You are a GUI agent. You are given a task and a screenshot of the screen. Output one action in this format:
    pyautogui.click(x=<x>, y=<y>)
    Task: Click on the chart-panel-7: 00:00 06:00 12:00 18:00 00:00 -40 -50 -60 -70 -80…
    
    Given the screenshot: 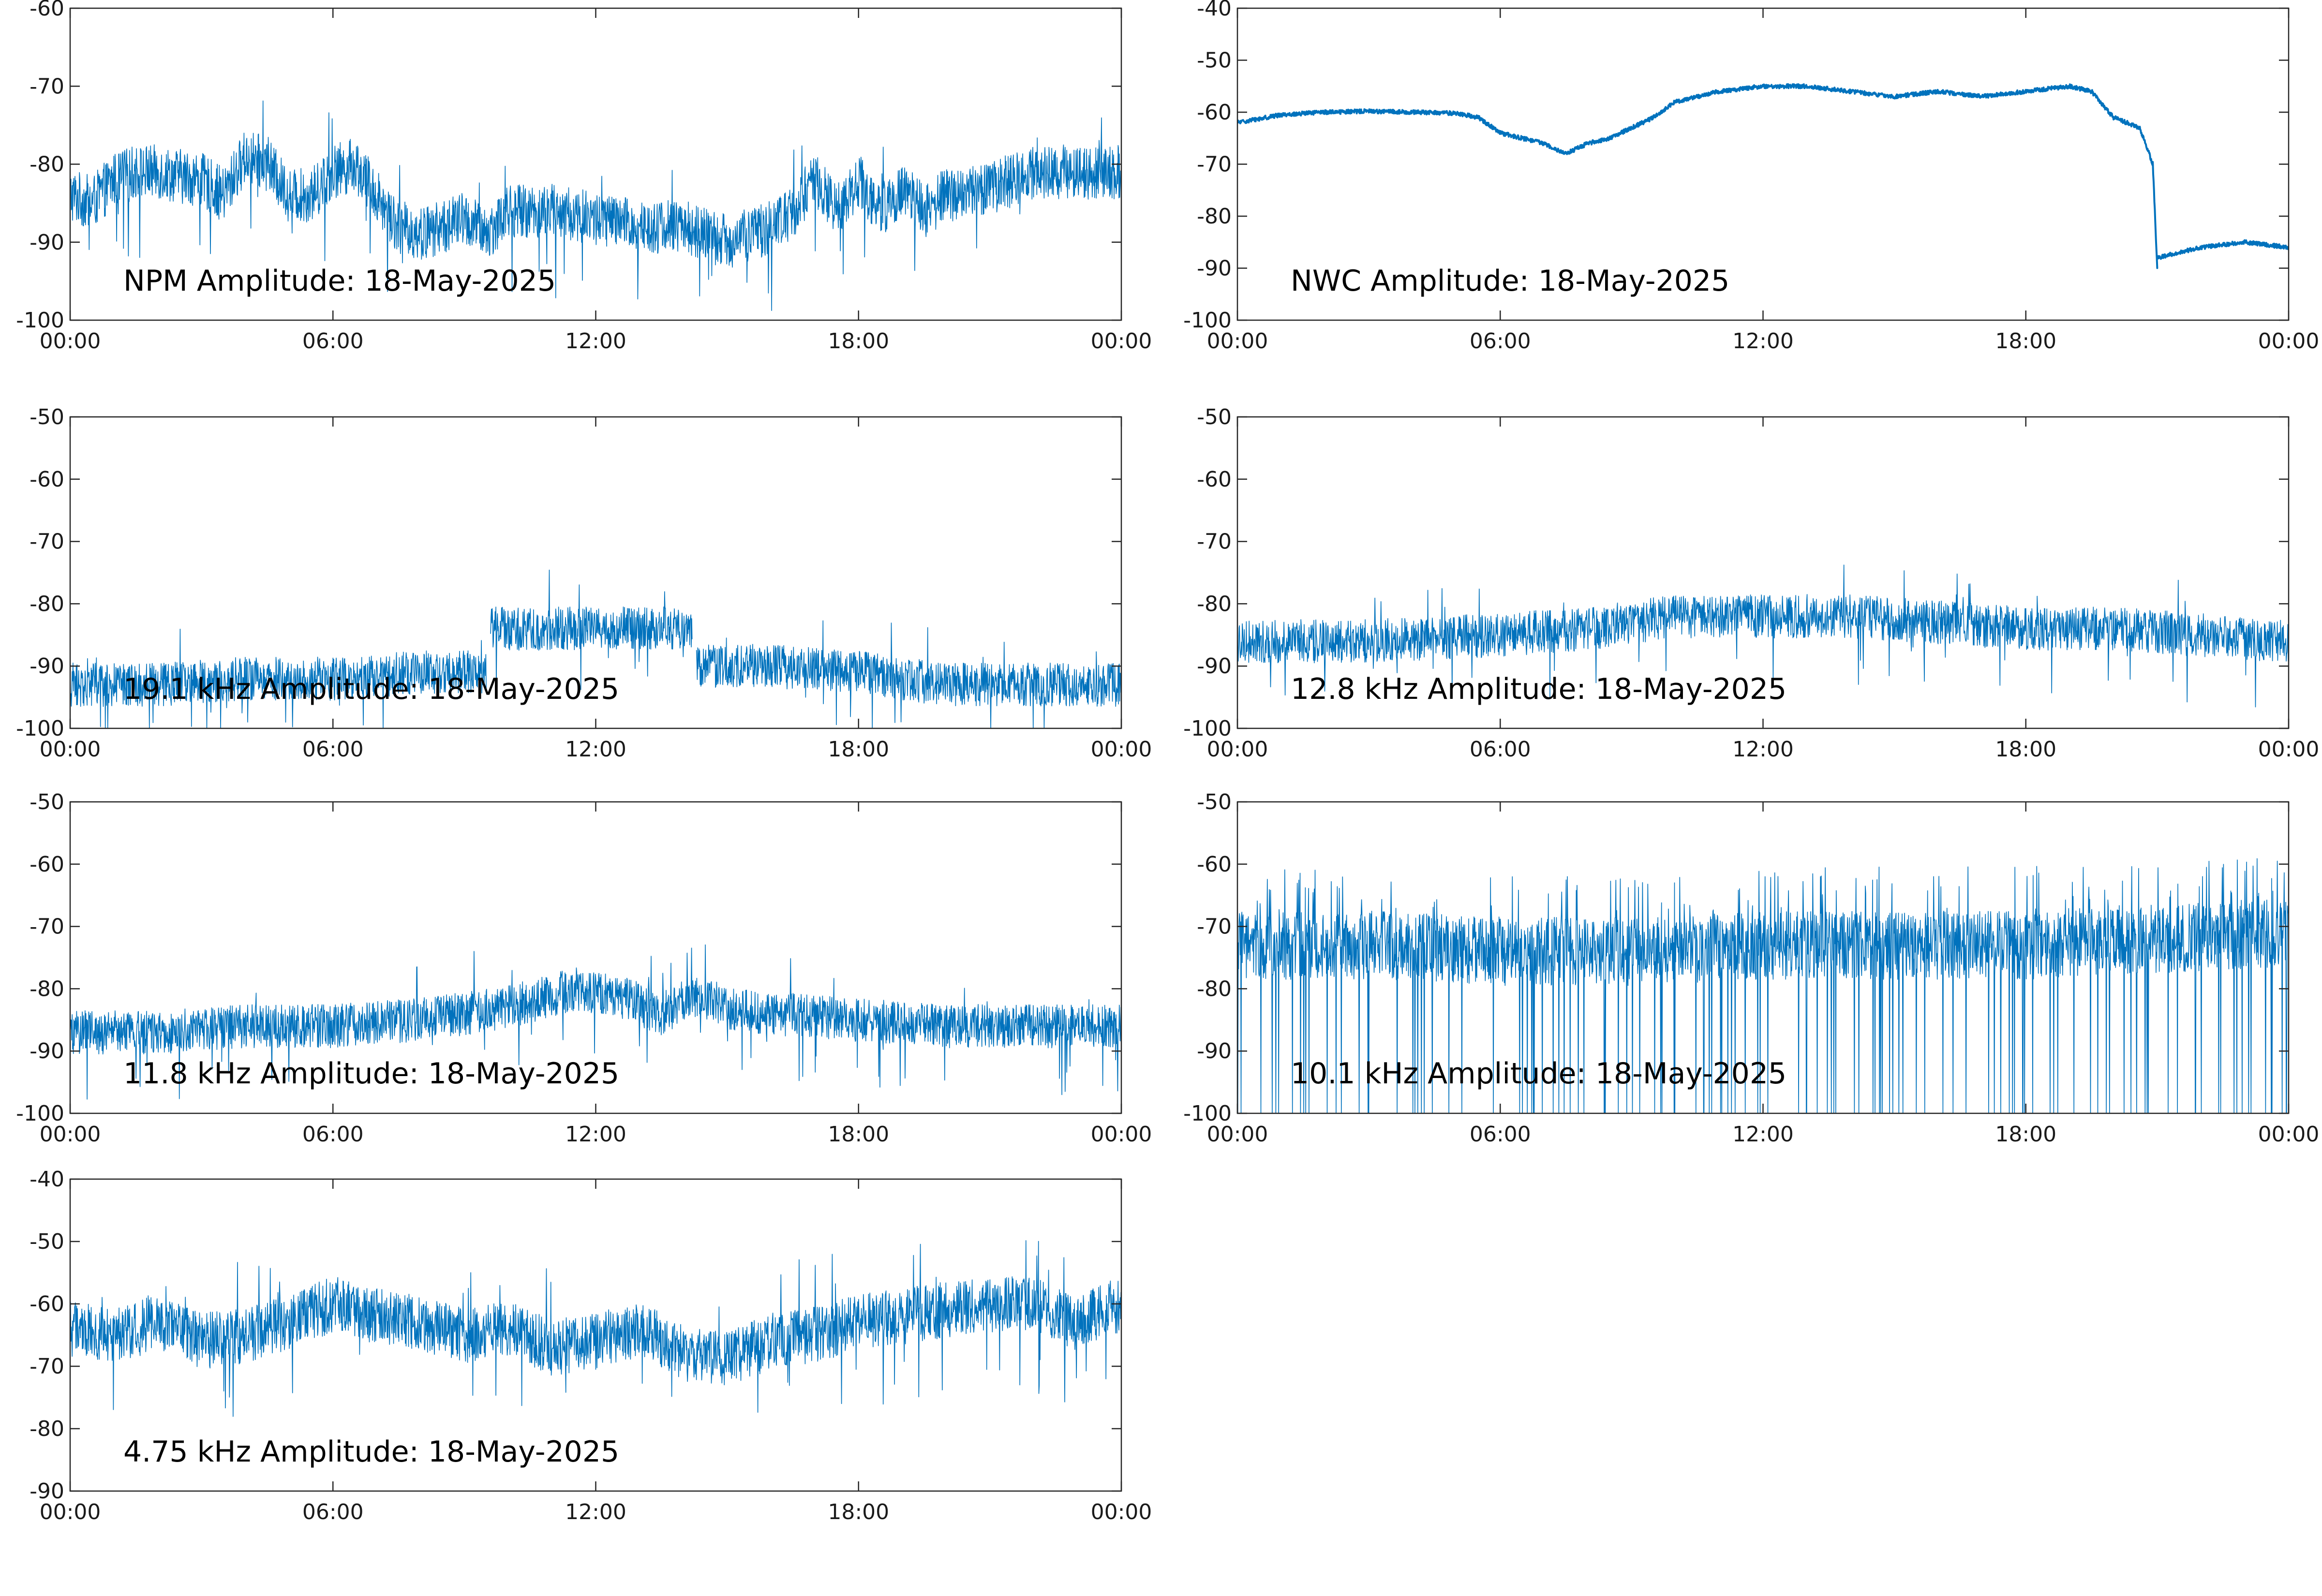 What is the action you would take?
    pyautogui.click(x=591, y=1345)
    